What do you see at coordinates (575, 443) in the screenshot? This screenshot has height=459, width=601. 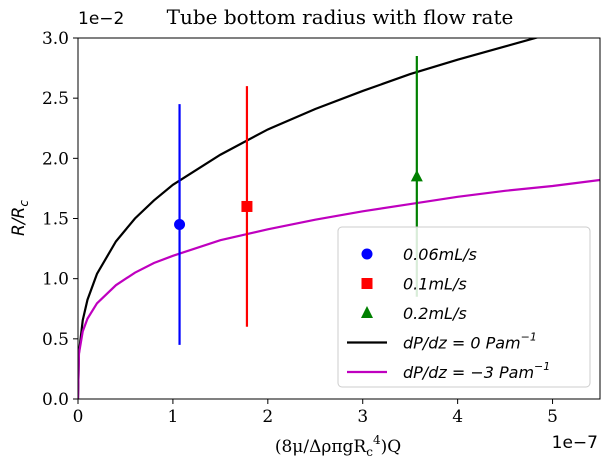 I see `x-exponent-label: 1e−7` at bounding box center [575, 443].